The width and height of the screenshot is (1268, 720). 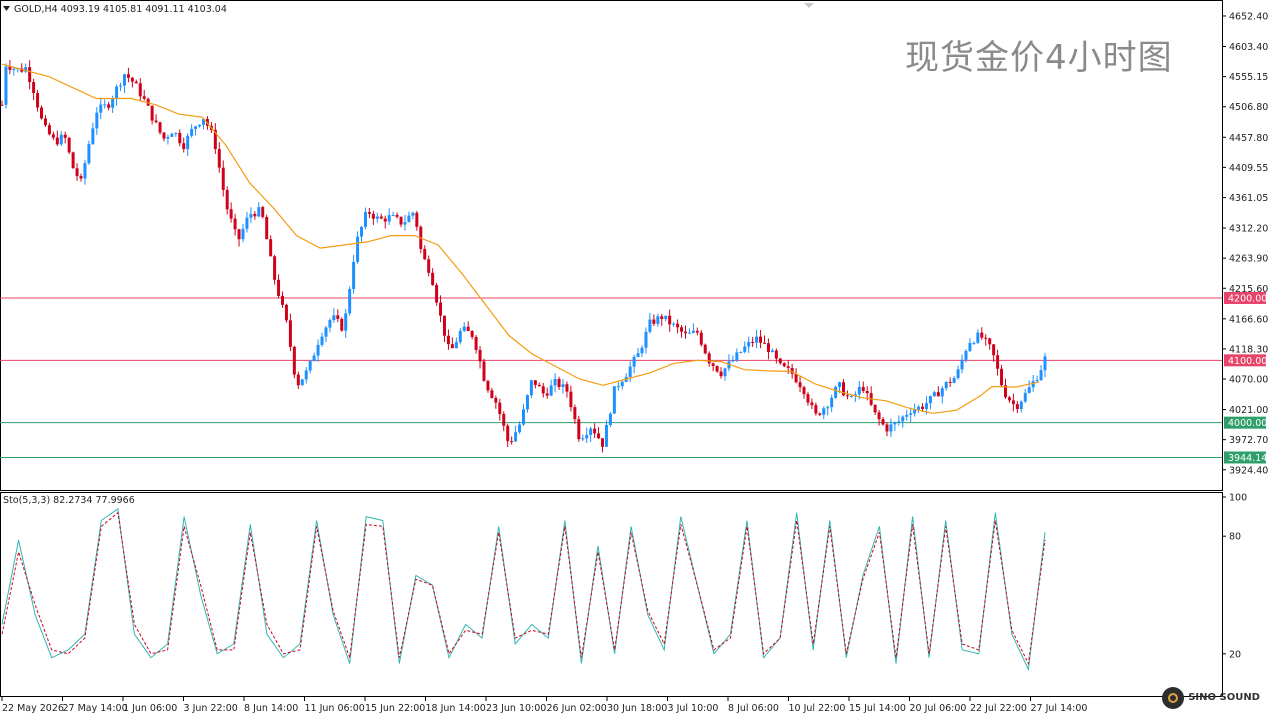 I want to click on time-tick-label: 8 Jun 14:00, so click(x=271, y=708).